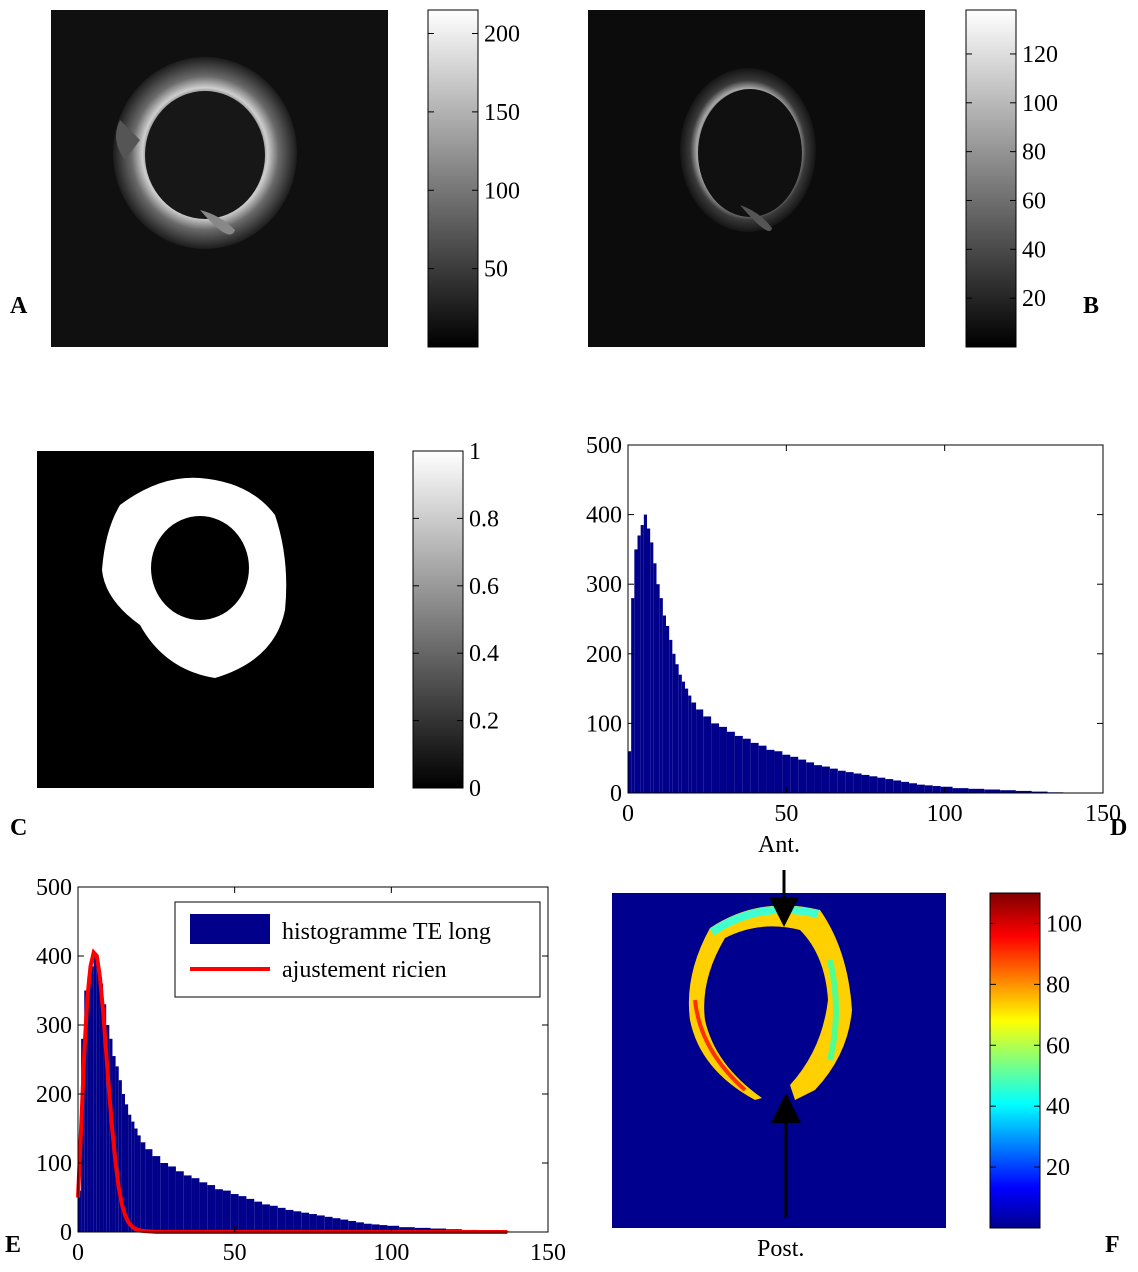 This screenshot has width=1138, height=1272. What do you see at coordinates (1034, 201) in the screenshot?
I see `colorbar-tick-label: 60` at bounding box center [1034, 201].